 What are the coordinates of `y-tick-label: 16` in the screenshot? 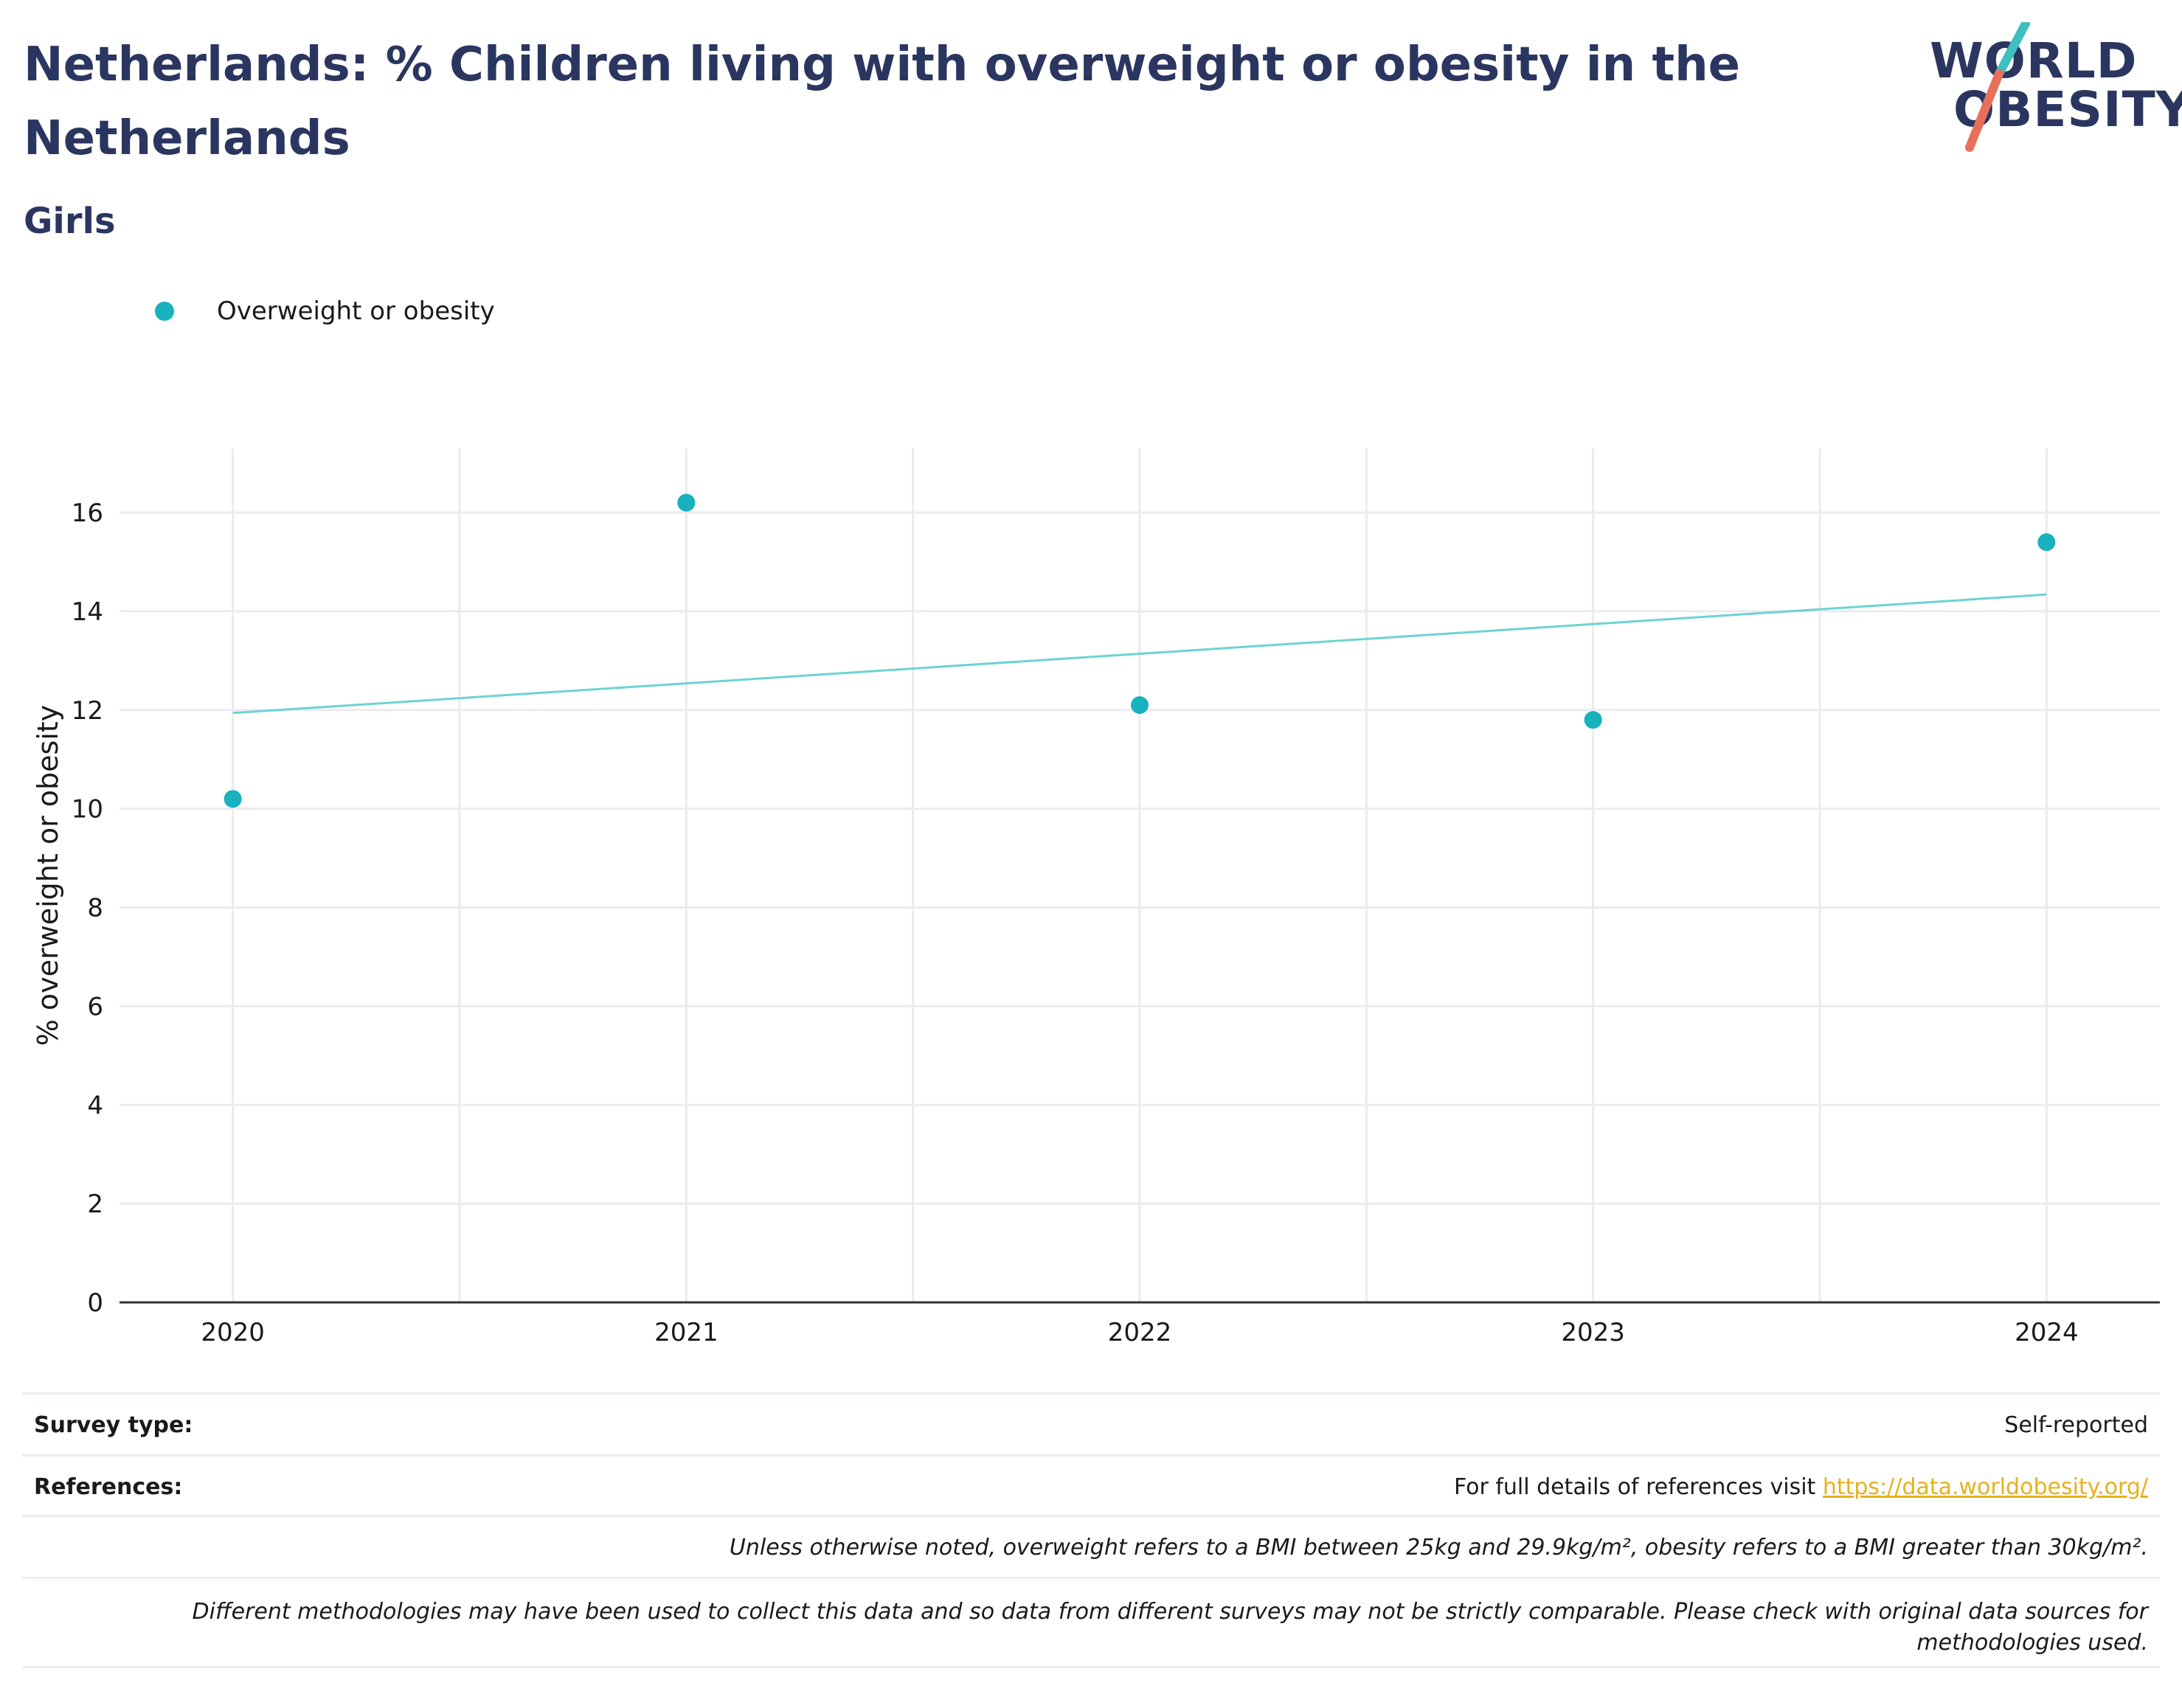 It's located at (87, 513).